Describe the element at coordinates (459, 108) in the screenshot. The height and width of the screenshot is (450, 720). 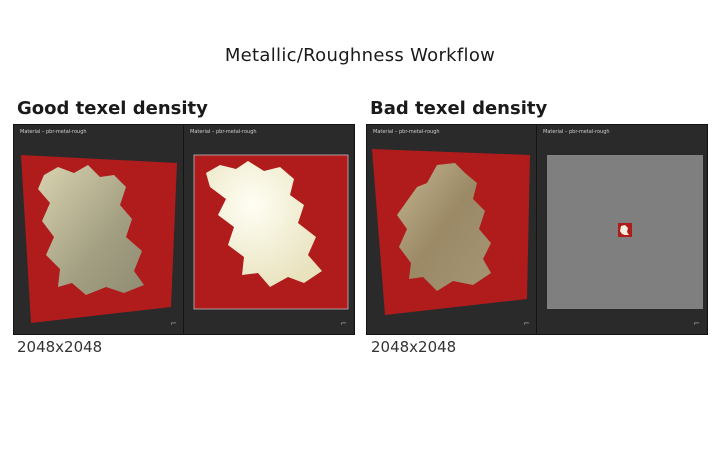
I see `heading-bad-texel-density: Bad texel density` at that location.